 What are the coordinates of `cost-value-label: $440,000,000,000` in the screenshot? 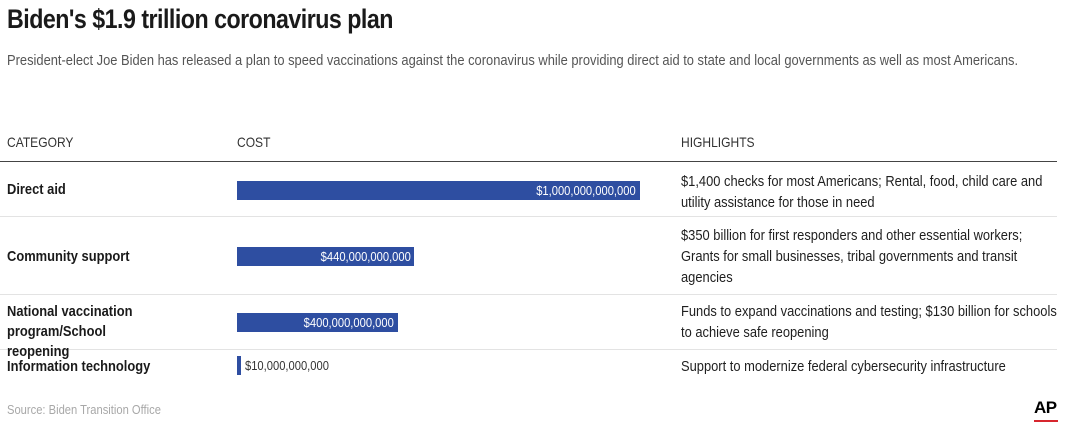 It's located at (365, 256).